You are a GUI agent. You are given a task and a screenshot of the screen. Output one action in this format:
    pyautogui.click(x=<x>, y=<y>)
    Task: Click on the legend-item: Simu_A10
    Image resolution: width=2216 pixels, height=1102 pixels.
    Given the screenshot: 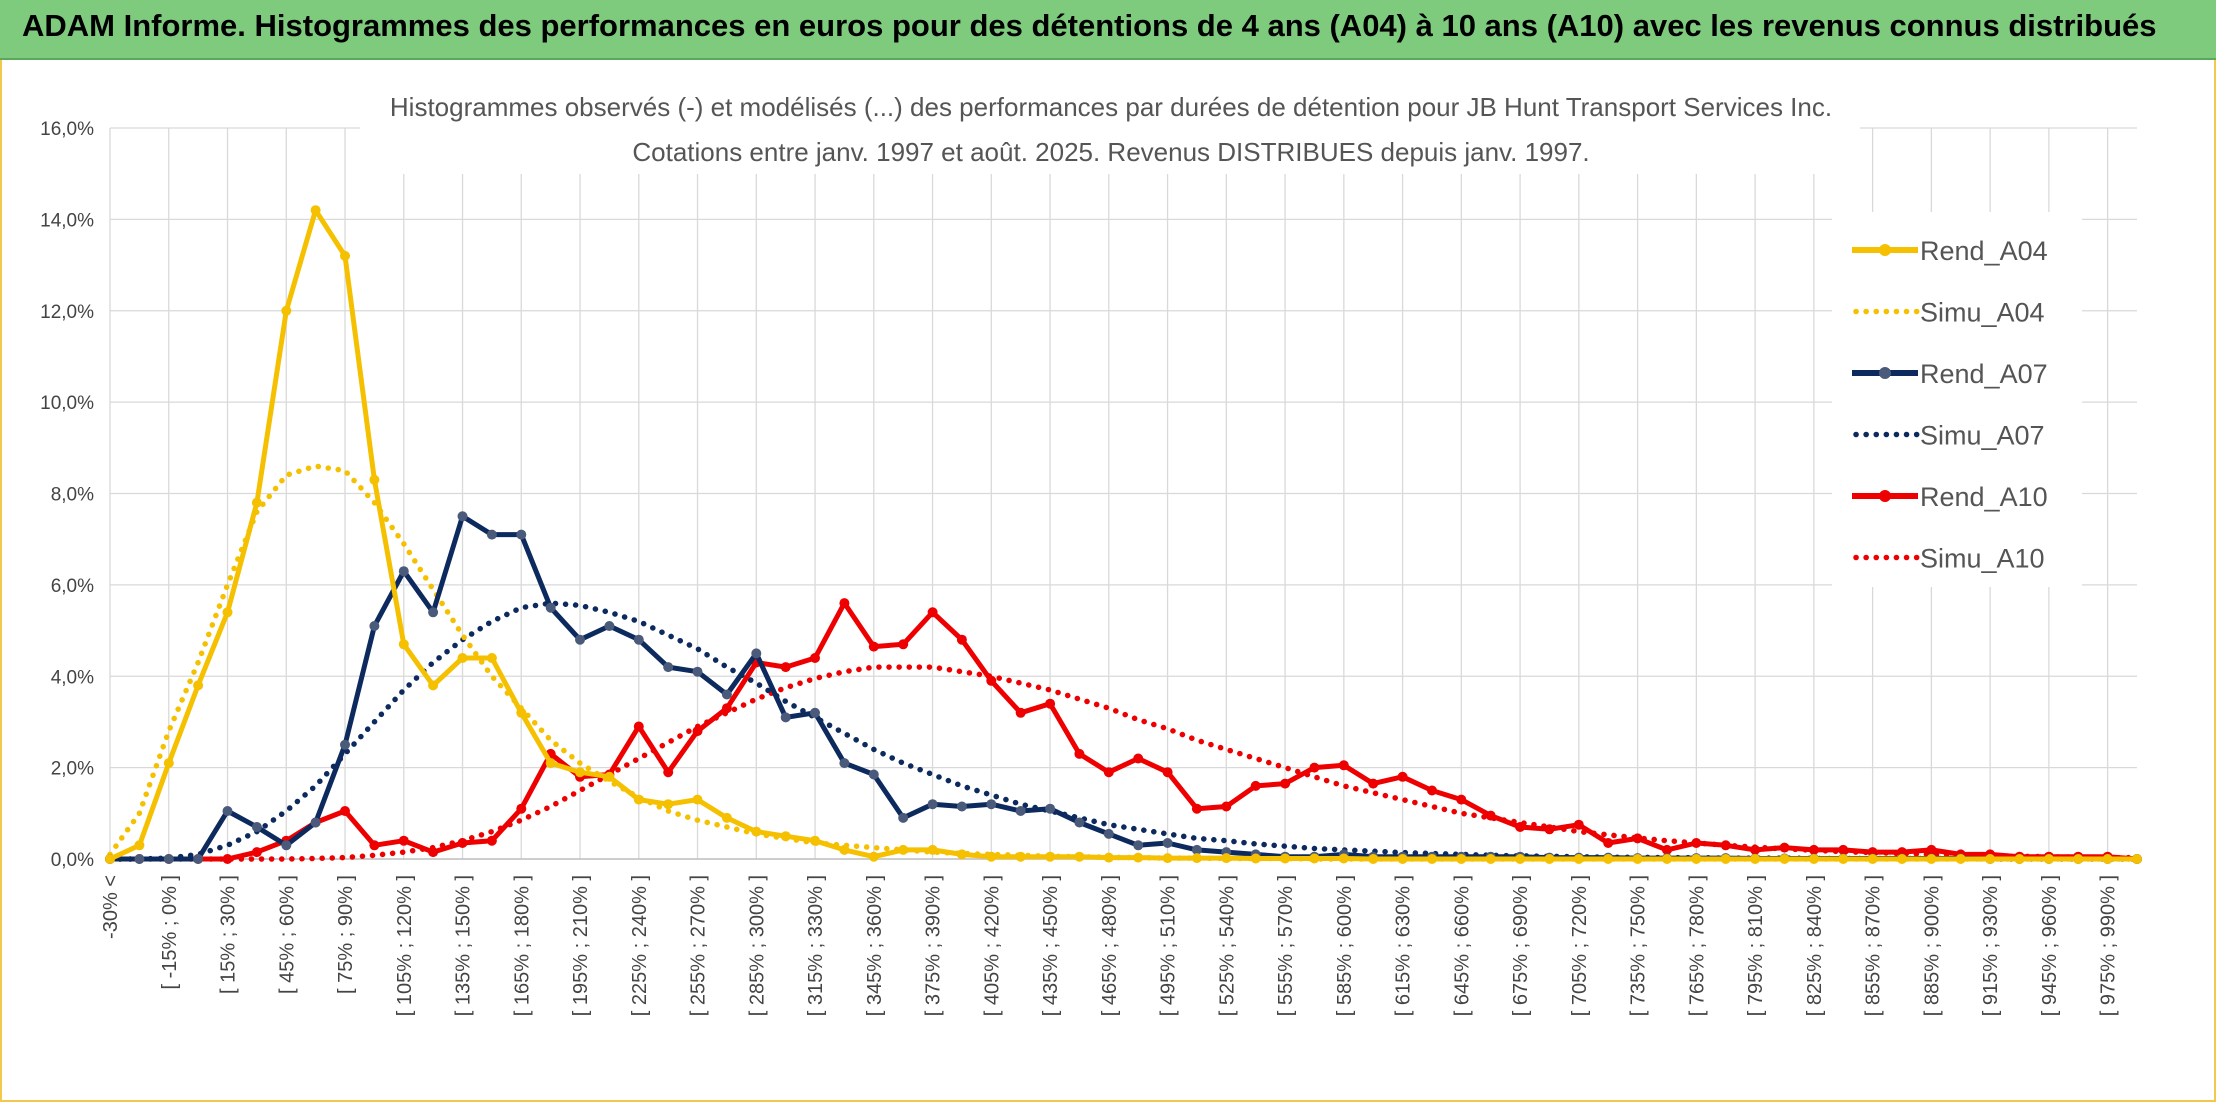 What is the action you would take?
    pyautogui.click(x=1949, y=559)
    